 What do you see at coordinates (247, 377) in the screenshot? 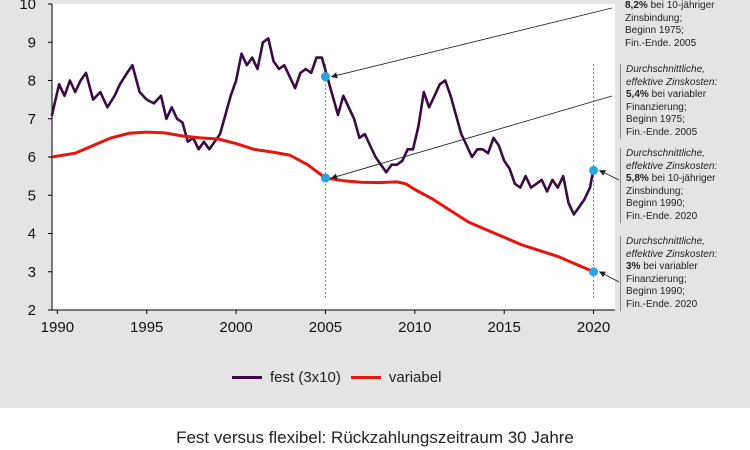
I see `legend-swatch-fest` at bounding box center [247, 377].